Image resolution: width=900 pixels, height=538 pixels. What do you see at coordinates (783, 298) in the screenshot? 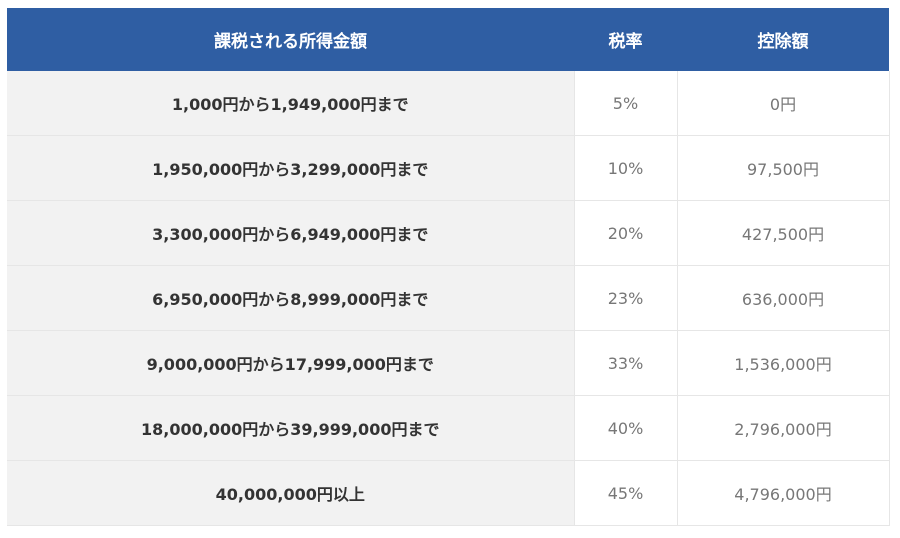
I see `deduction-cell: 636,000円` at bounding box center [783, 298].